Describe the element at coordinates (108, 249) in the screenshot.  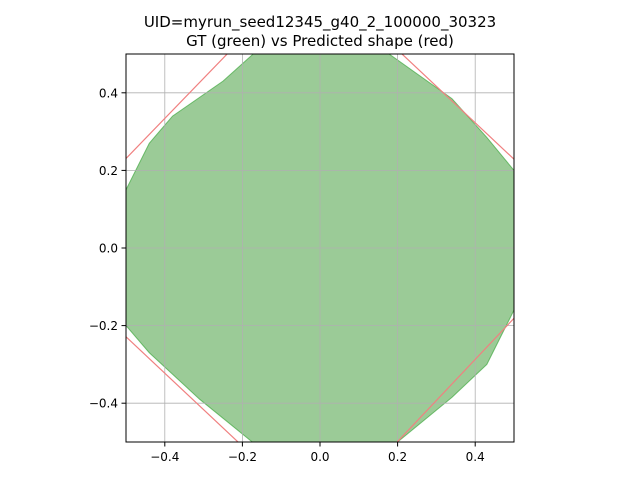
I see `y-tick-label-2: 0.0` at that location.